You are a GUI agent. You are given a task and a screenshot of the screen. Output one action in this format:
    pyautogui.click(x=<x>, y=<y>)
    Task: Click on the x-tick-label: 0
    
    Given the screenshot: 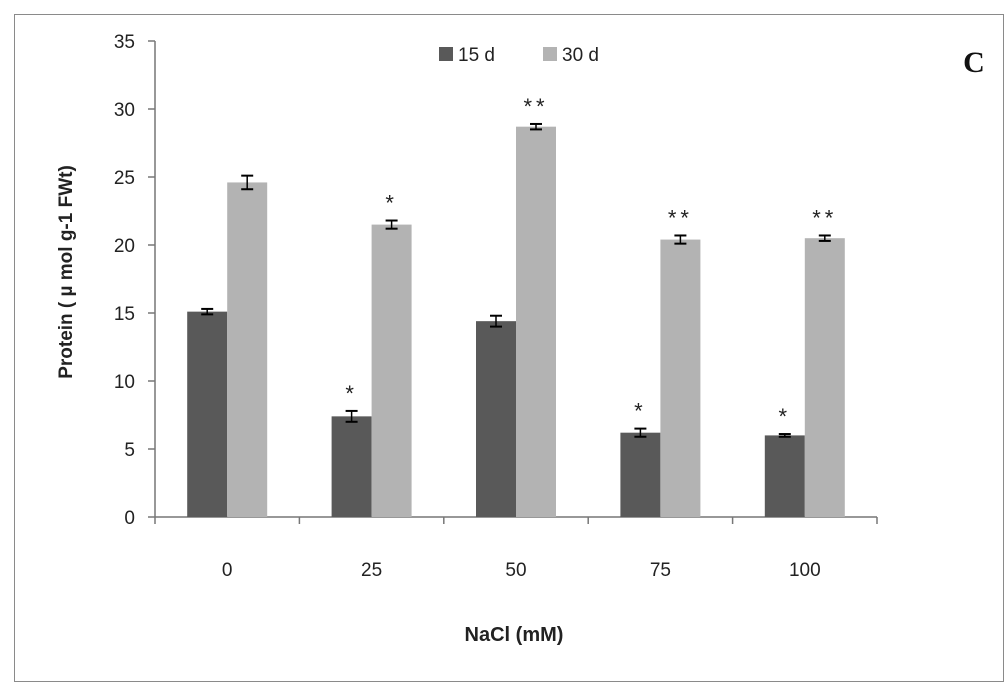 What is the action you would take?
    pyautogui.click(x=227, y=570)
    